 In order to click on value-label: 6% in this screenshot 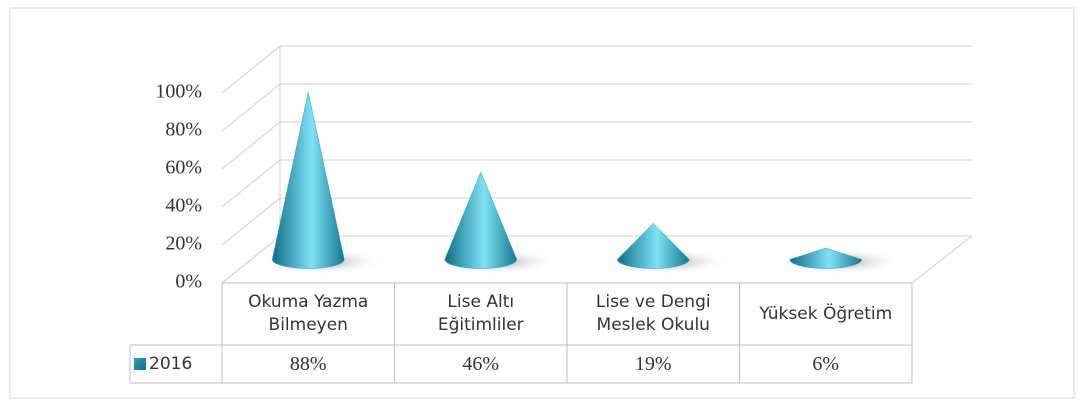, I will do `click(826, 363)`.